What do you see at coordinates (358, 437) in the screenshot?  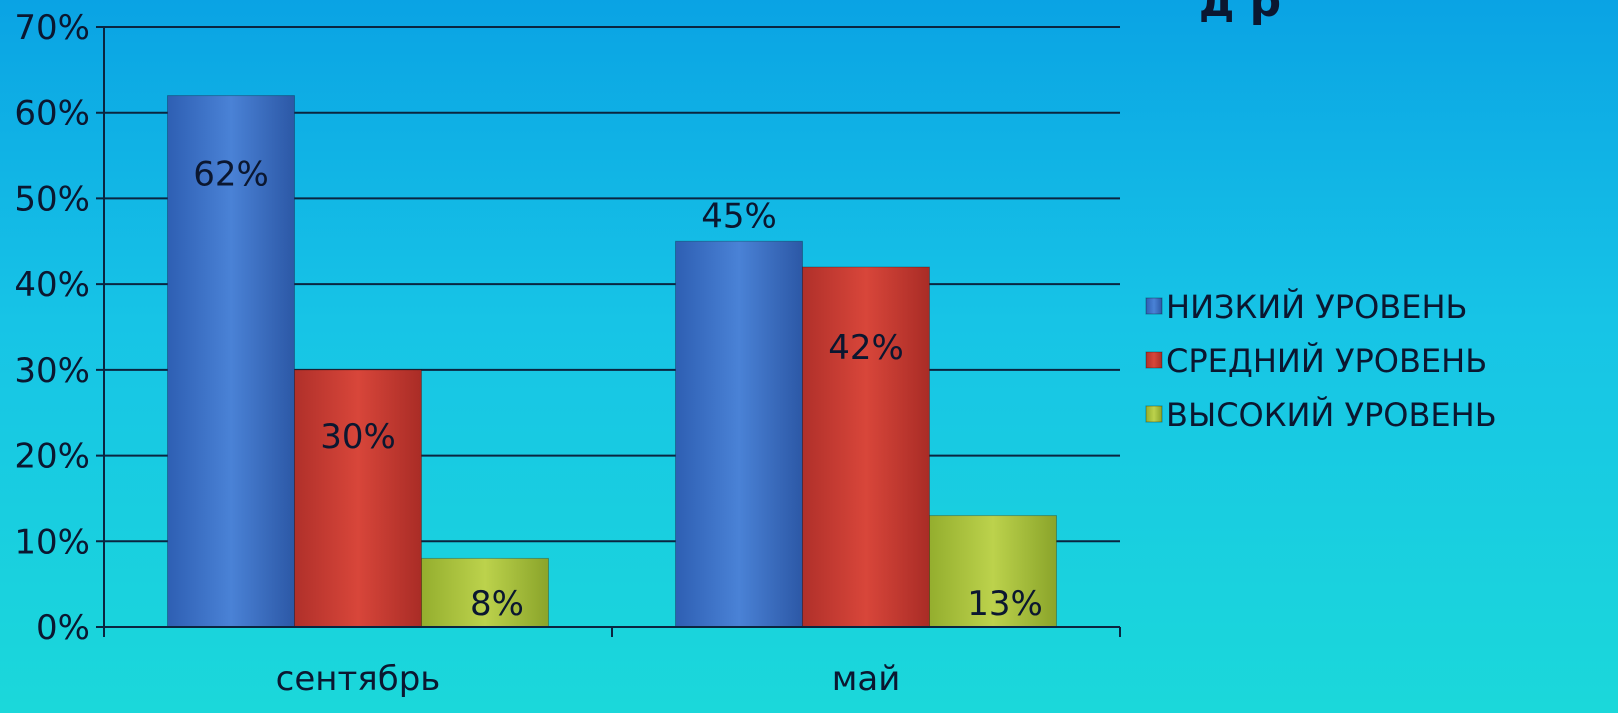 I see `data-label: 30%` at bounding box center [358, 437].